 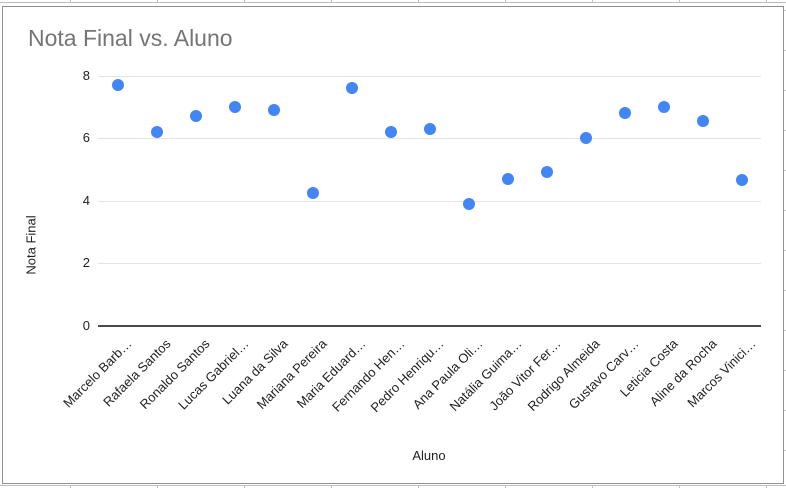 I want to click on y-tick-label: 6, so click(x=86, y=137).